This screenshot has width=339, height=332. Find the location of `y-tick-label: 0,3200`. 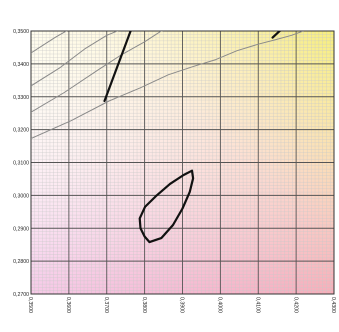

y-tick-label: 0,3200 is located at coordinates (21, 131).